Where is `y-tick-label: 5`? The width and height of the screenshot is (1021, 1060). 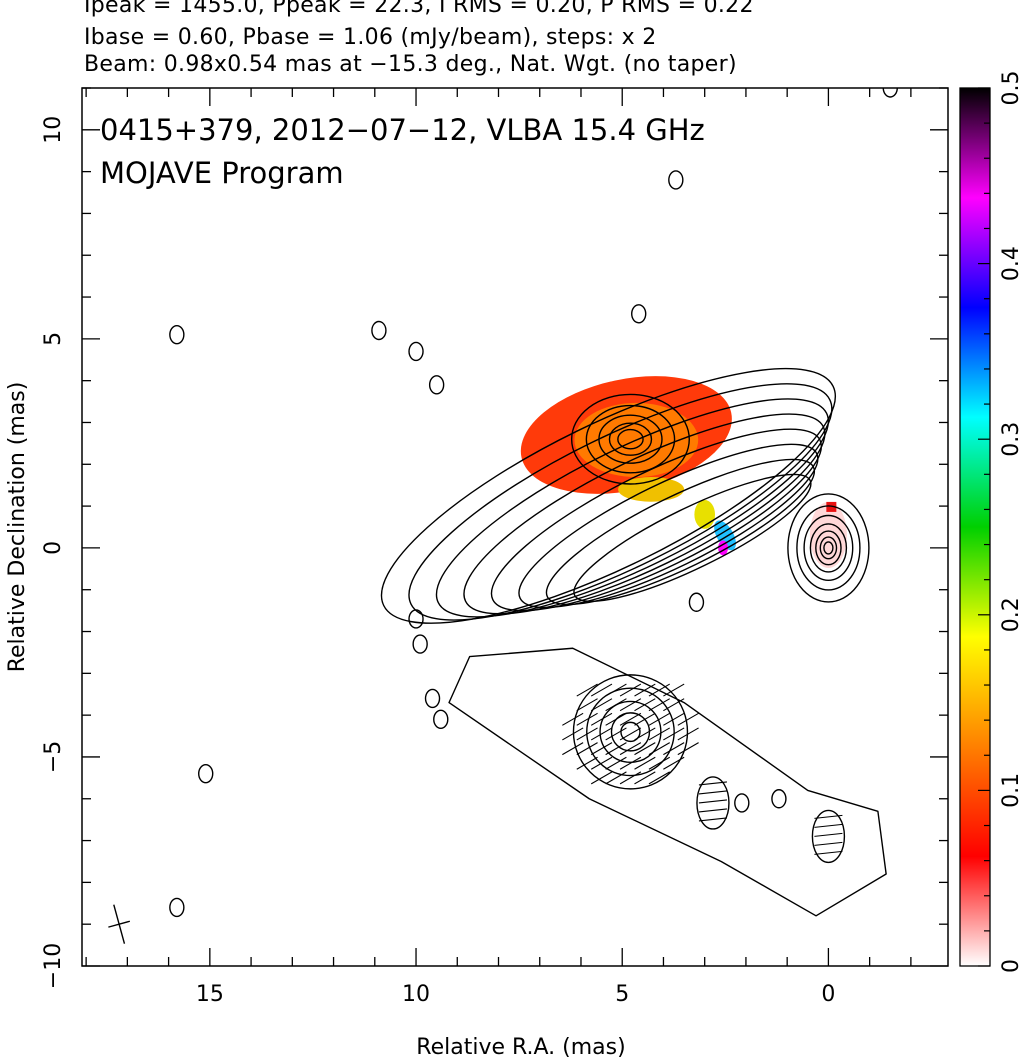
y-tick-label: 5 is located at coordinates (53, 339).